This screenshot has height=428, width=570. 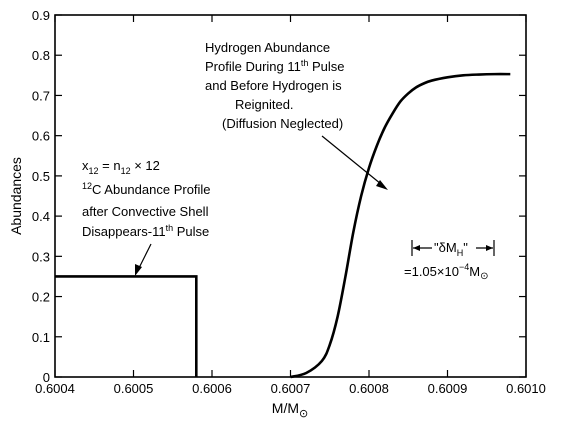 What do you see at coordinates (138, 270) in the screenshot?
I see `carbon-arrowhead` at bounding box center [138, 270].